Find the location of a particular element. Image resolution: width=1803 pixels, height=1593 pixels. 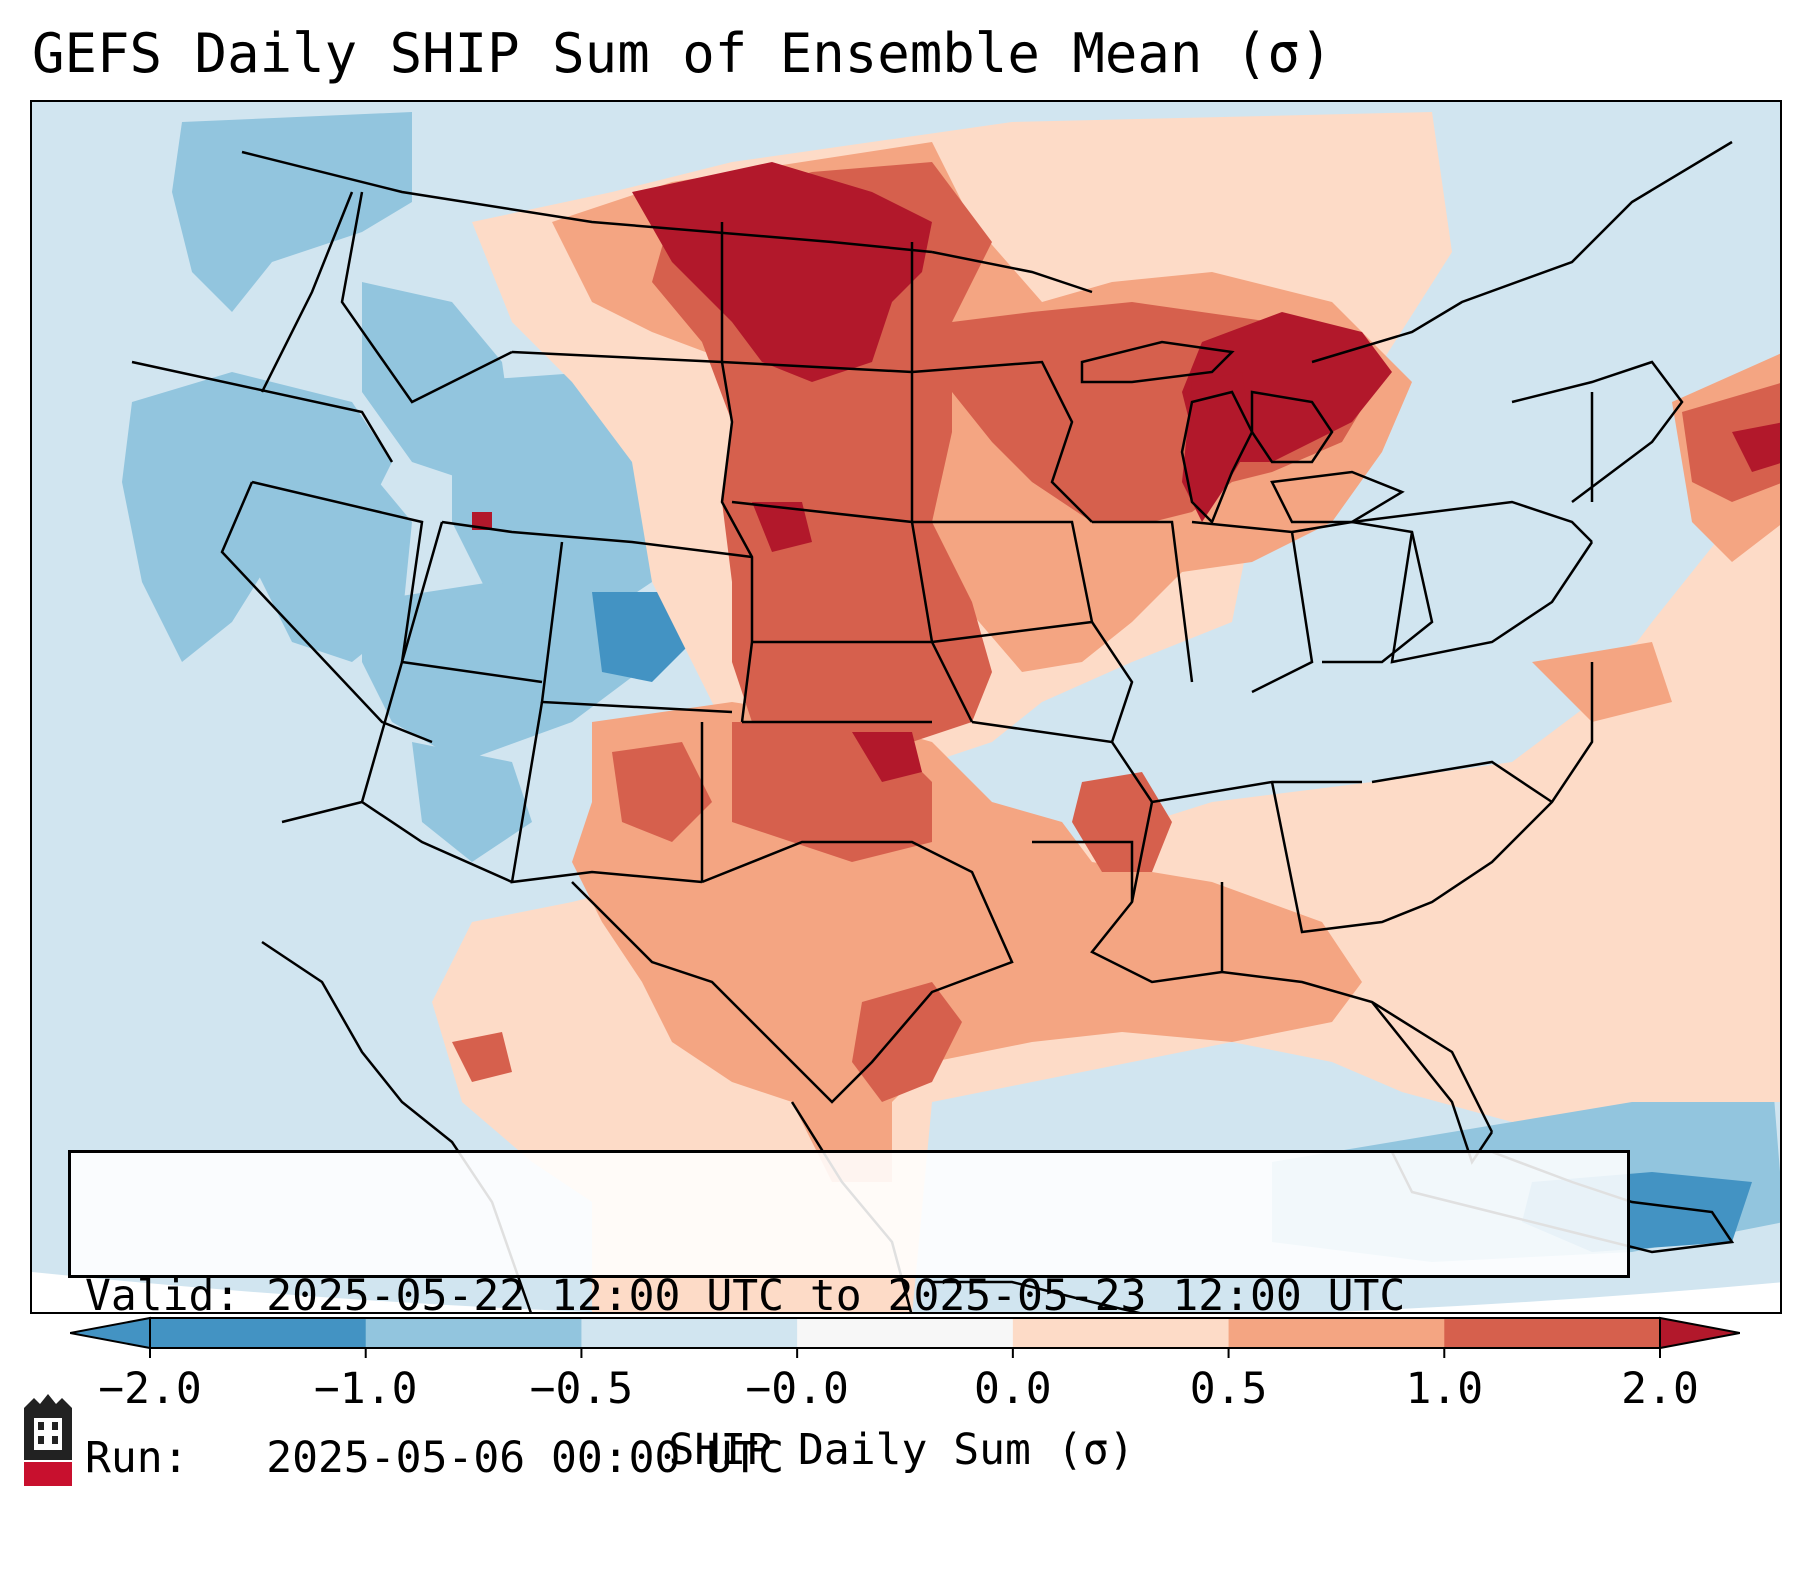

niu-logo is located at coordinates (48, 1440).